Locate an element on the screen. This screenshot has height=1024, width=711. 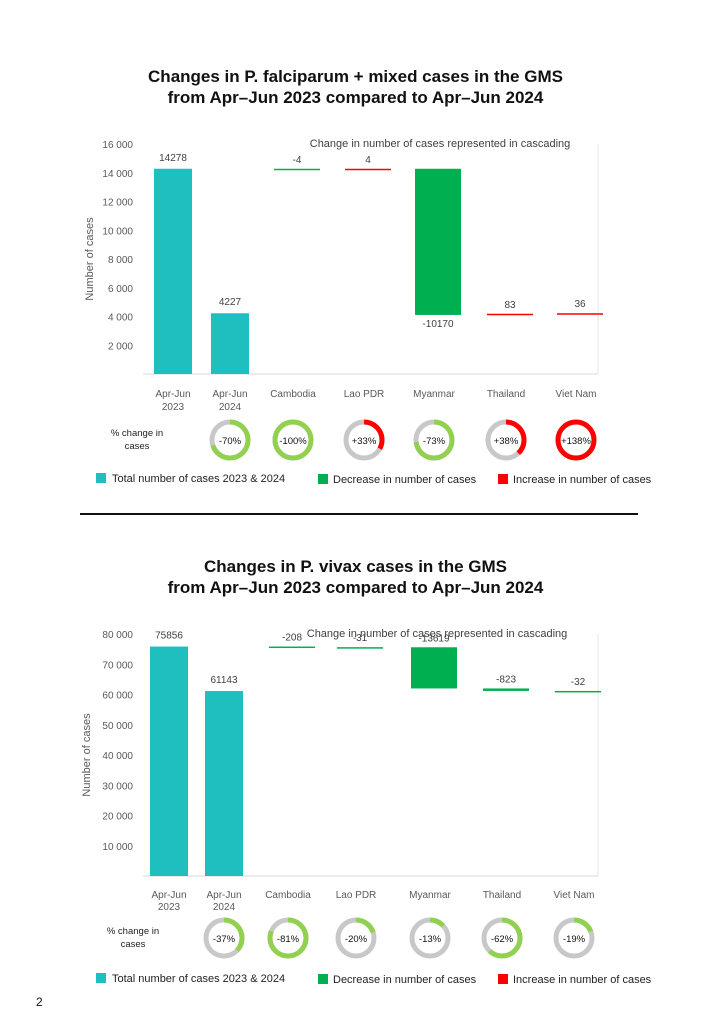
bar-value-label: 4227 is located at coordinates (230, 302).